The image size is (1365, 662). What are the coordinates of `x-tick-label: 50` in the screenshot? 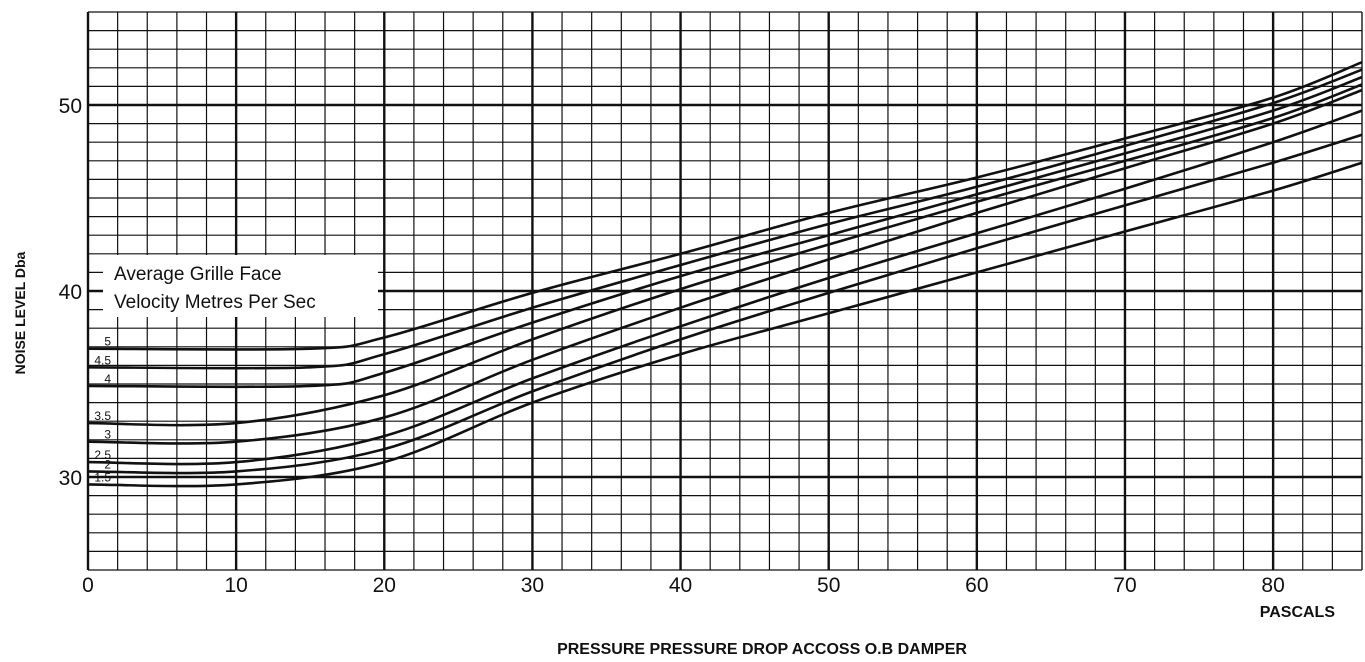 It's located at (828, 585).